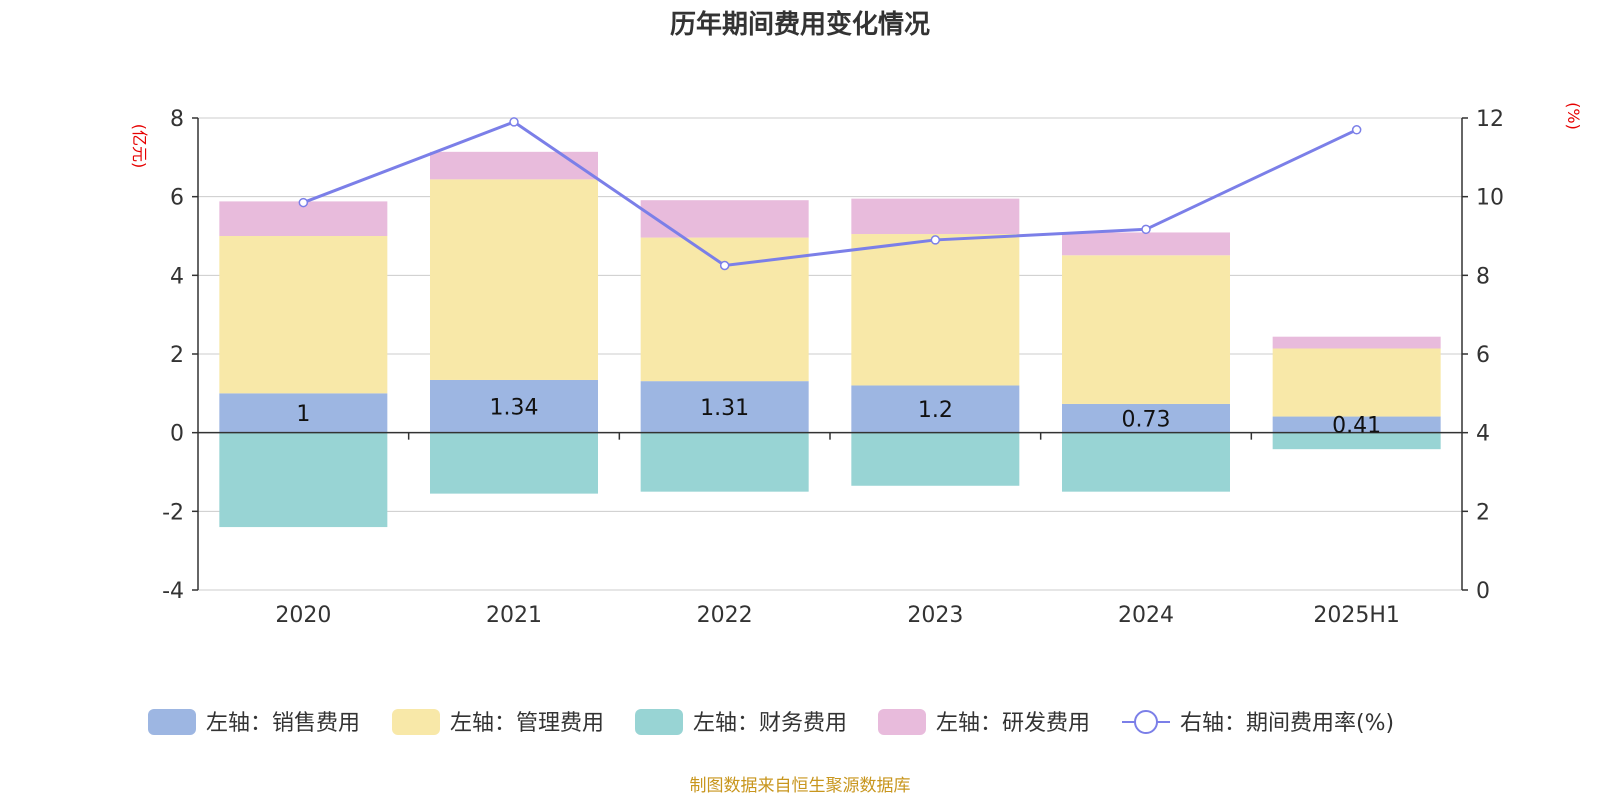 The image size is (1600, 800). I want to click on bar-2-2021, so click(514, 279).